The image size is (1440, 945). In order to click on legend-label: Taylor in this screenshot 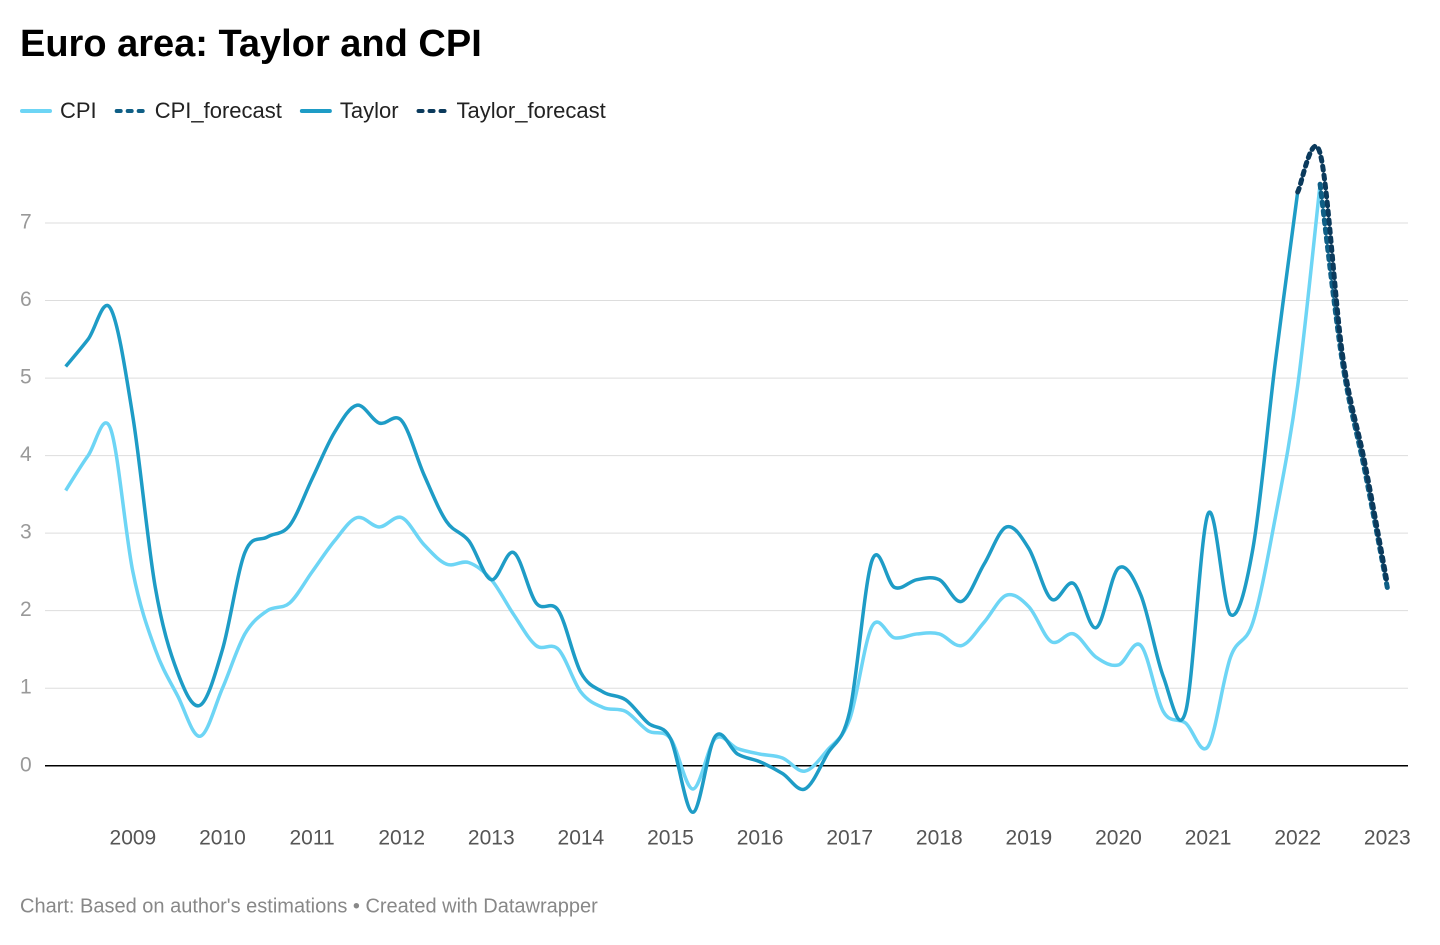, I will do `click(369, 110)`.